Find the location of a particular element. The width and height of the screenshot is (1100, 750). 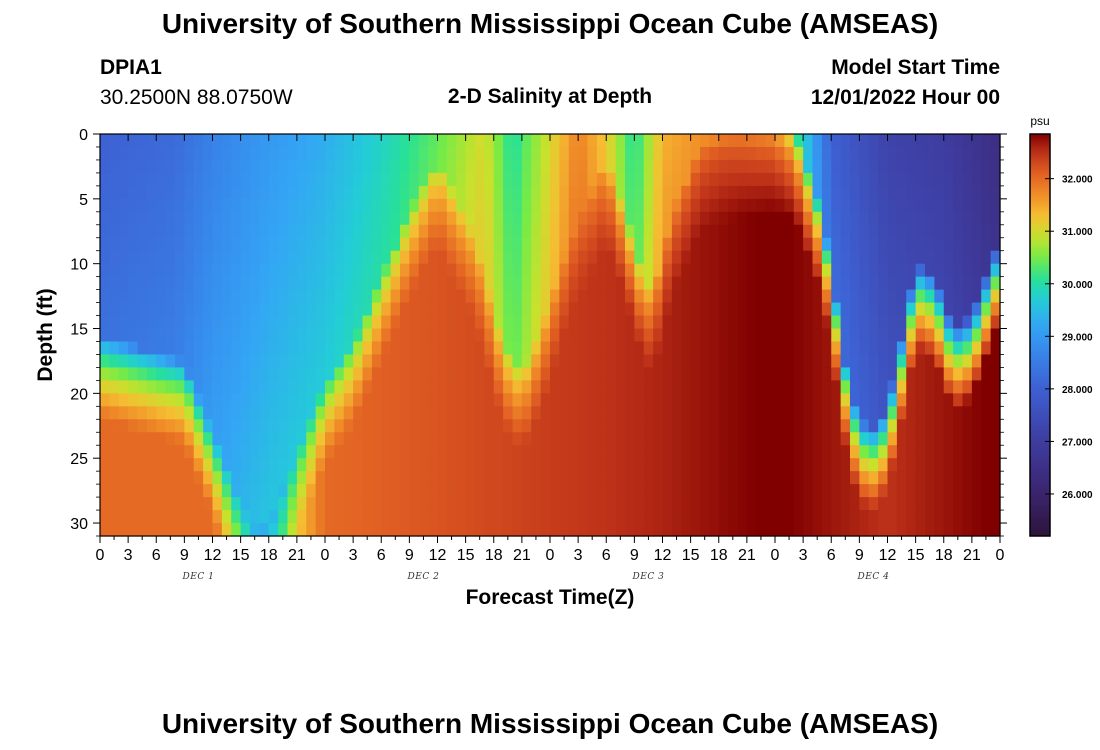

x-tick-label: 21 is located at coordinates (972, 555).